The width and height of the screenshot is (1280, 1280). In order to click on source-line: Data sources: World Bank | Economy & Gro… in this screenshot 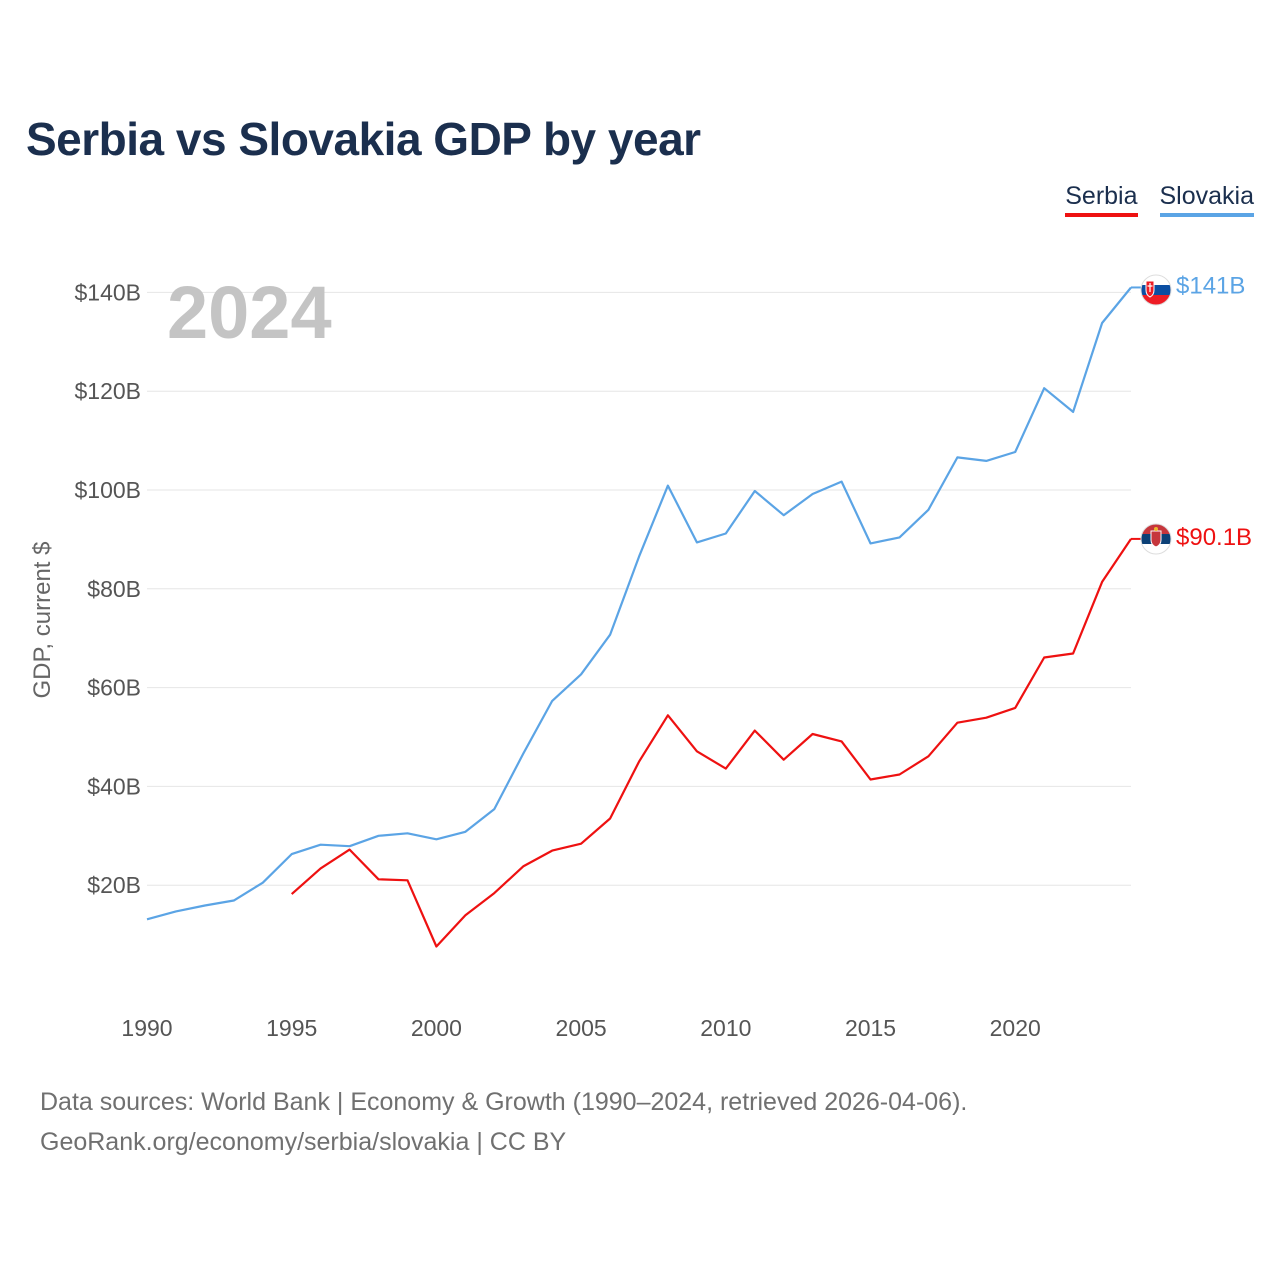, I will do `click(504, 1102)`.